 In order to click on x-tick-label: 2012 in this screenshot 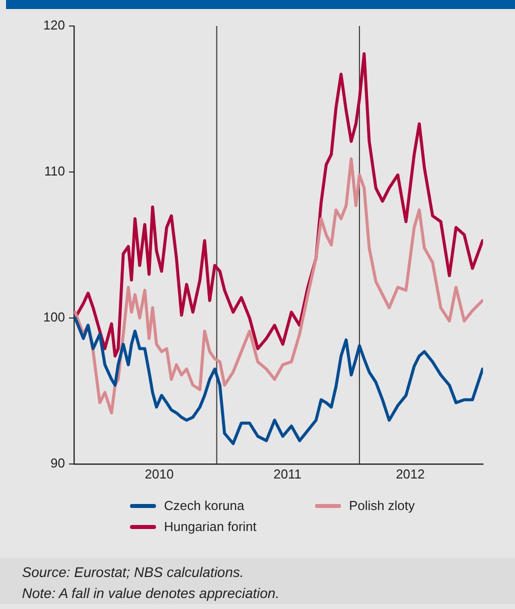, I will do `click(410, 474)`.